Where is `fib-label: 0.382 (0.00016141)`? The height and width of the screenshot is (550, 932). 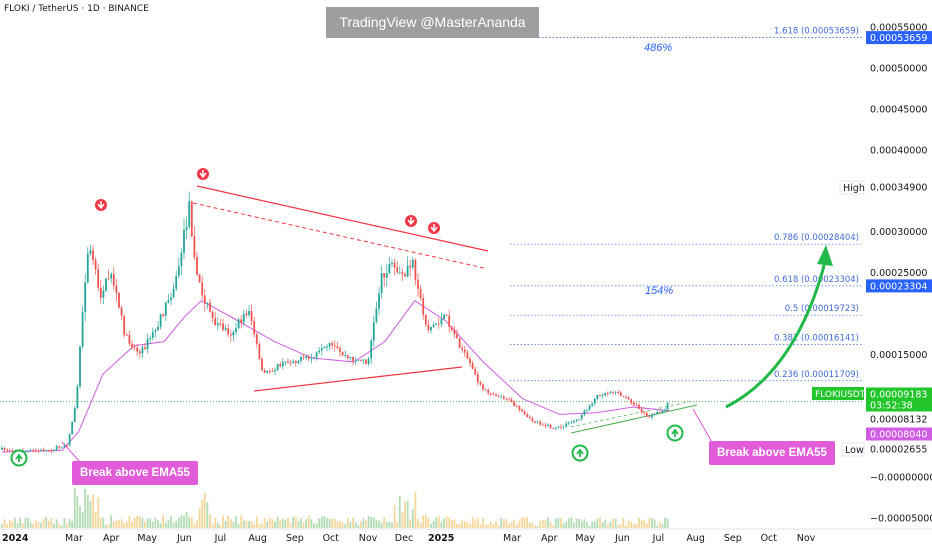
fib-label: 0.382 (0.00016141) is located at coordinates (816, 338).